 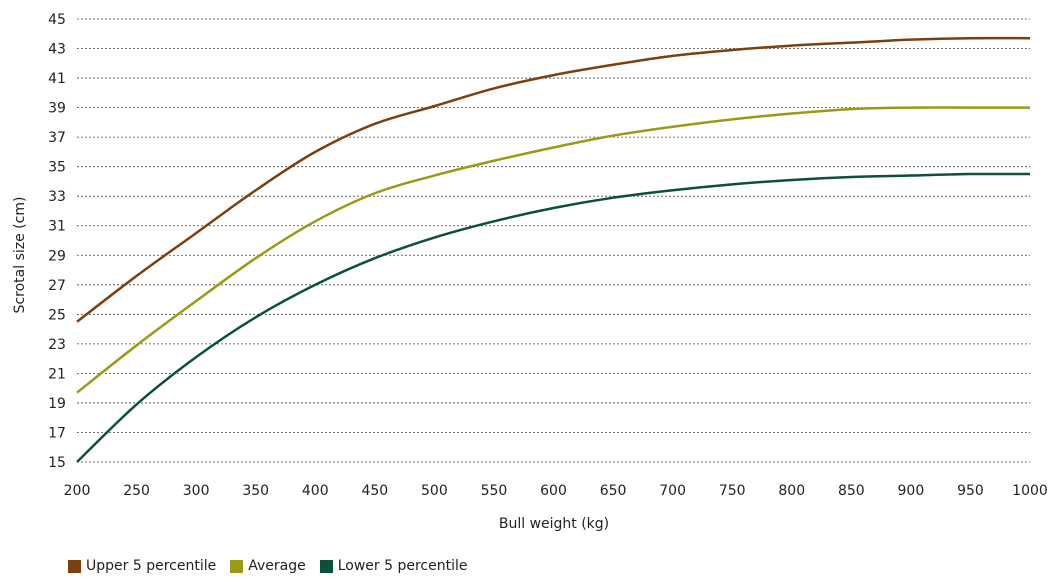 I want to click on x-tick-label: 300, so click(x=196, y=491).